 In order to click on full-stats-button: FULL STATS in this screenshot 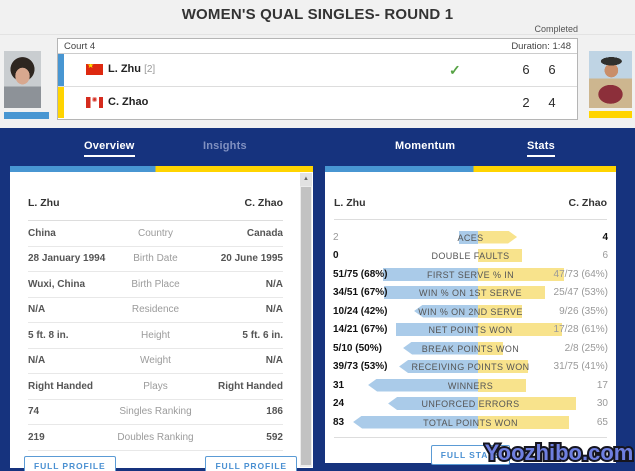, I will do `click(470, 454)`.